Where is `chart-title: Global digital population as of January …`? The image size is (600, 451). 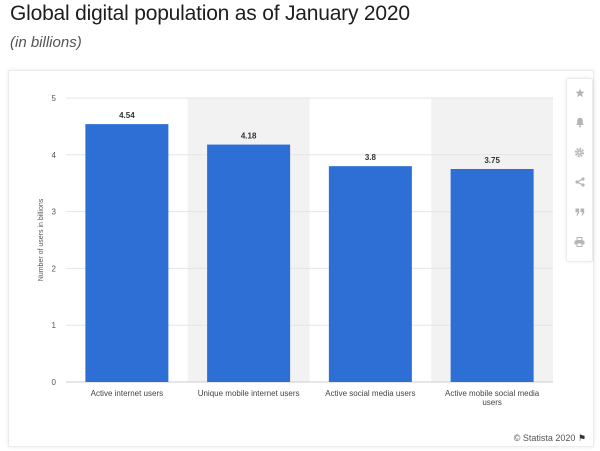 chart-title: Global digital population as of January … is located at coordinates (210, 13).